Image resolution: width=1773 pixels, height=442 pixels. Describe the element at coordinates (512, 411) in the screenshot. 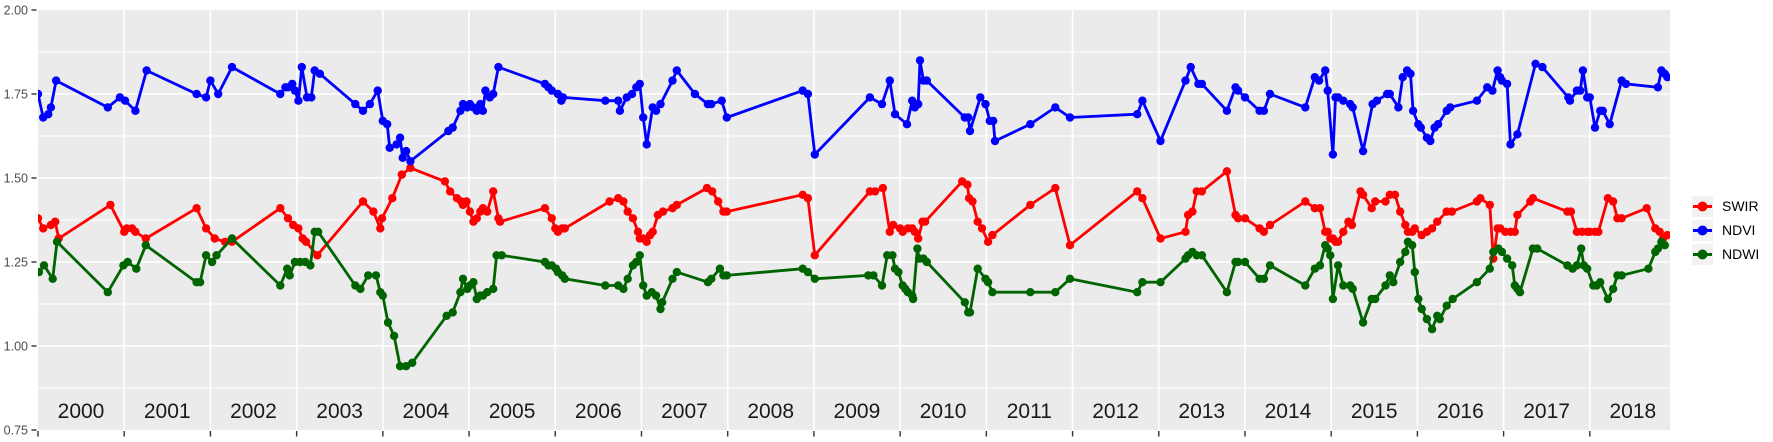

I see `x-axis-tick-label: 2005` at that location.